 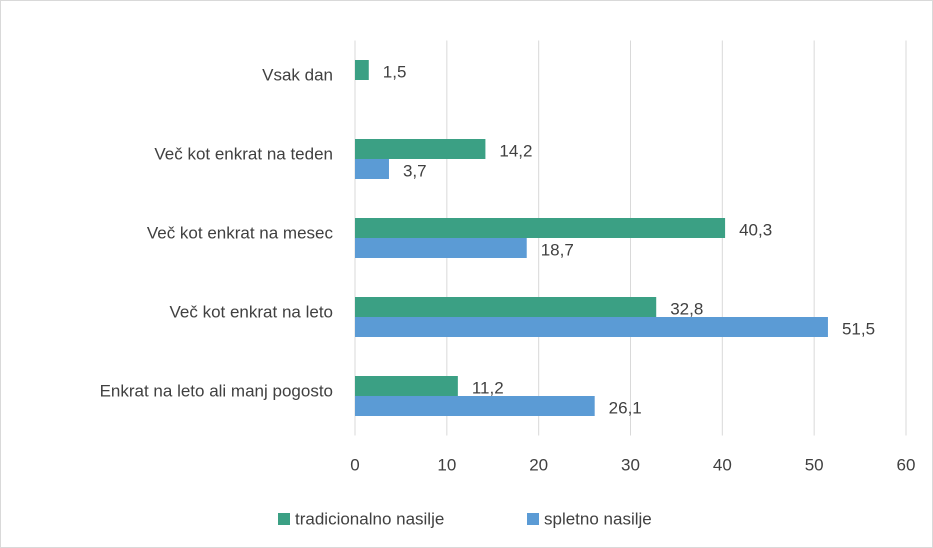 I want to click on value-label: 40,3, so click(x=755, y=229).